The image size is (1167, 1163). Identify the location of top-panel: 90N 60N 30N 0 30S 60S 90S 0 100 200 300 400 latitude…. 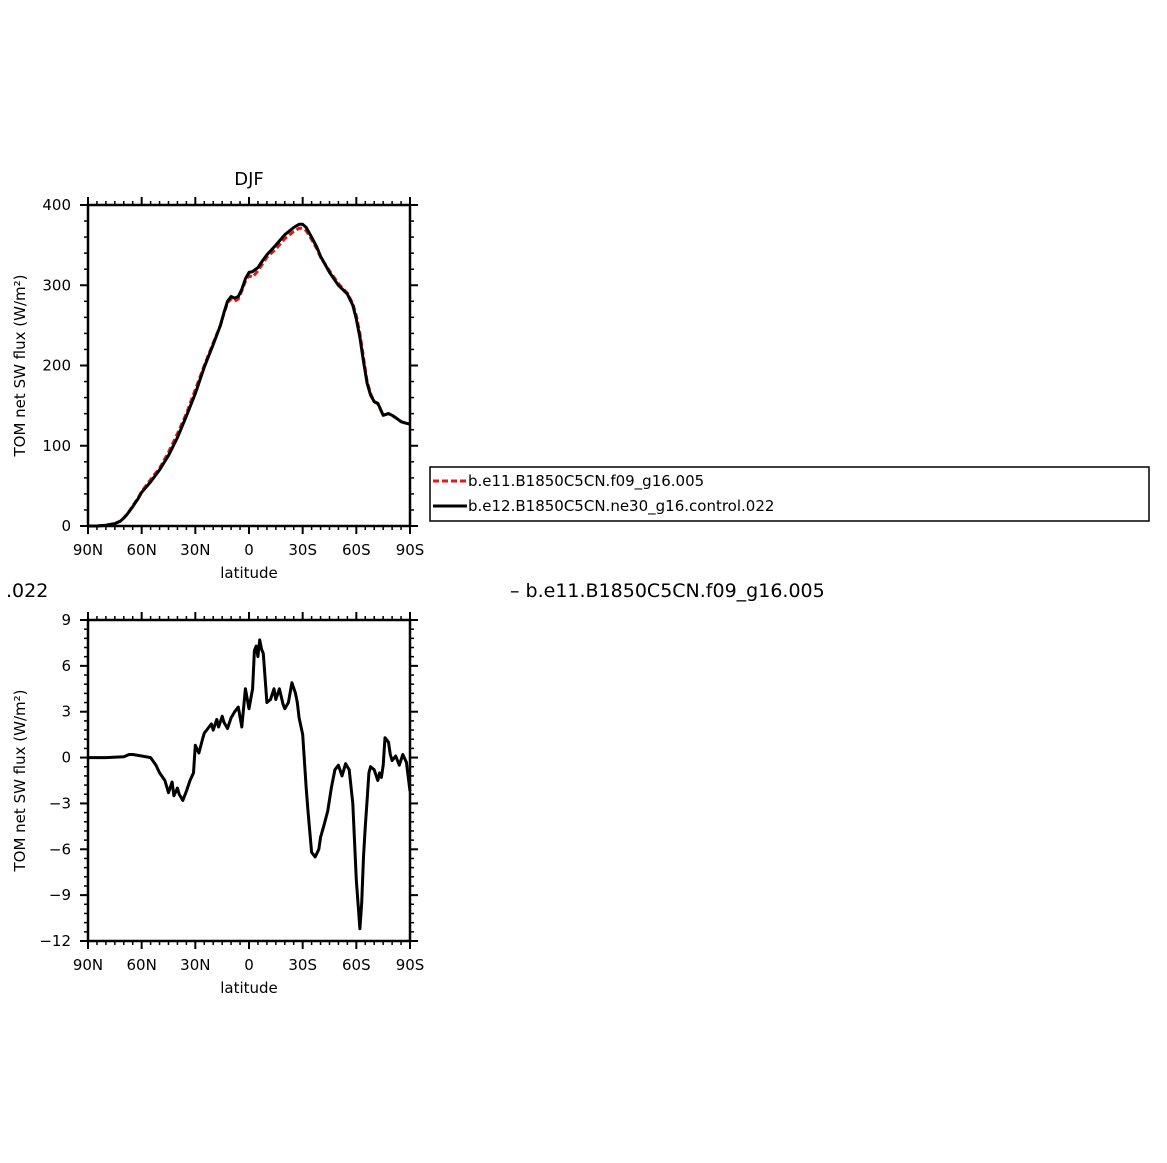
(217, 375).